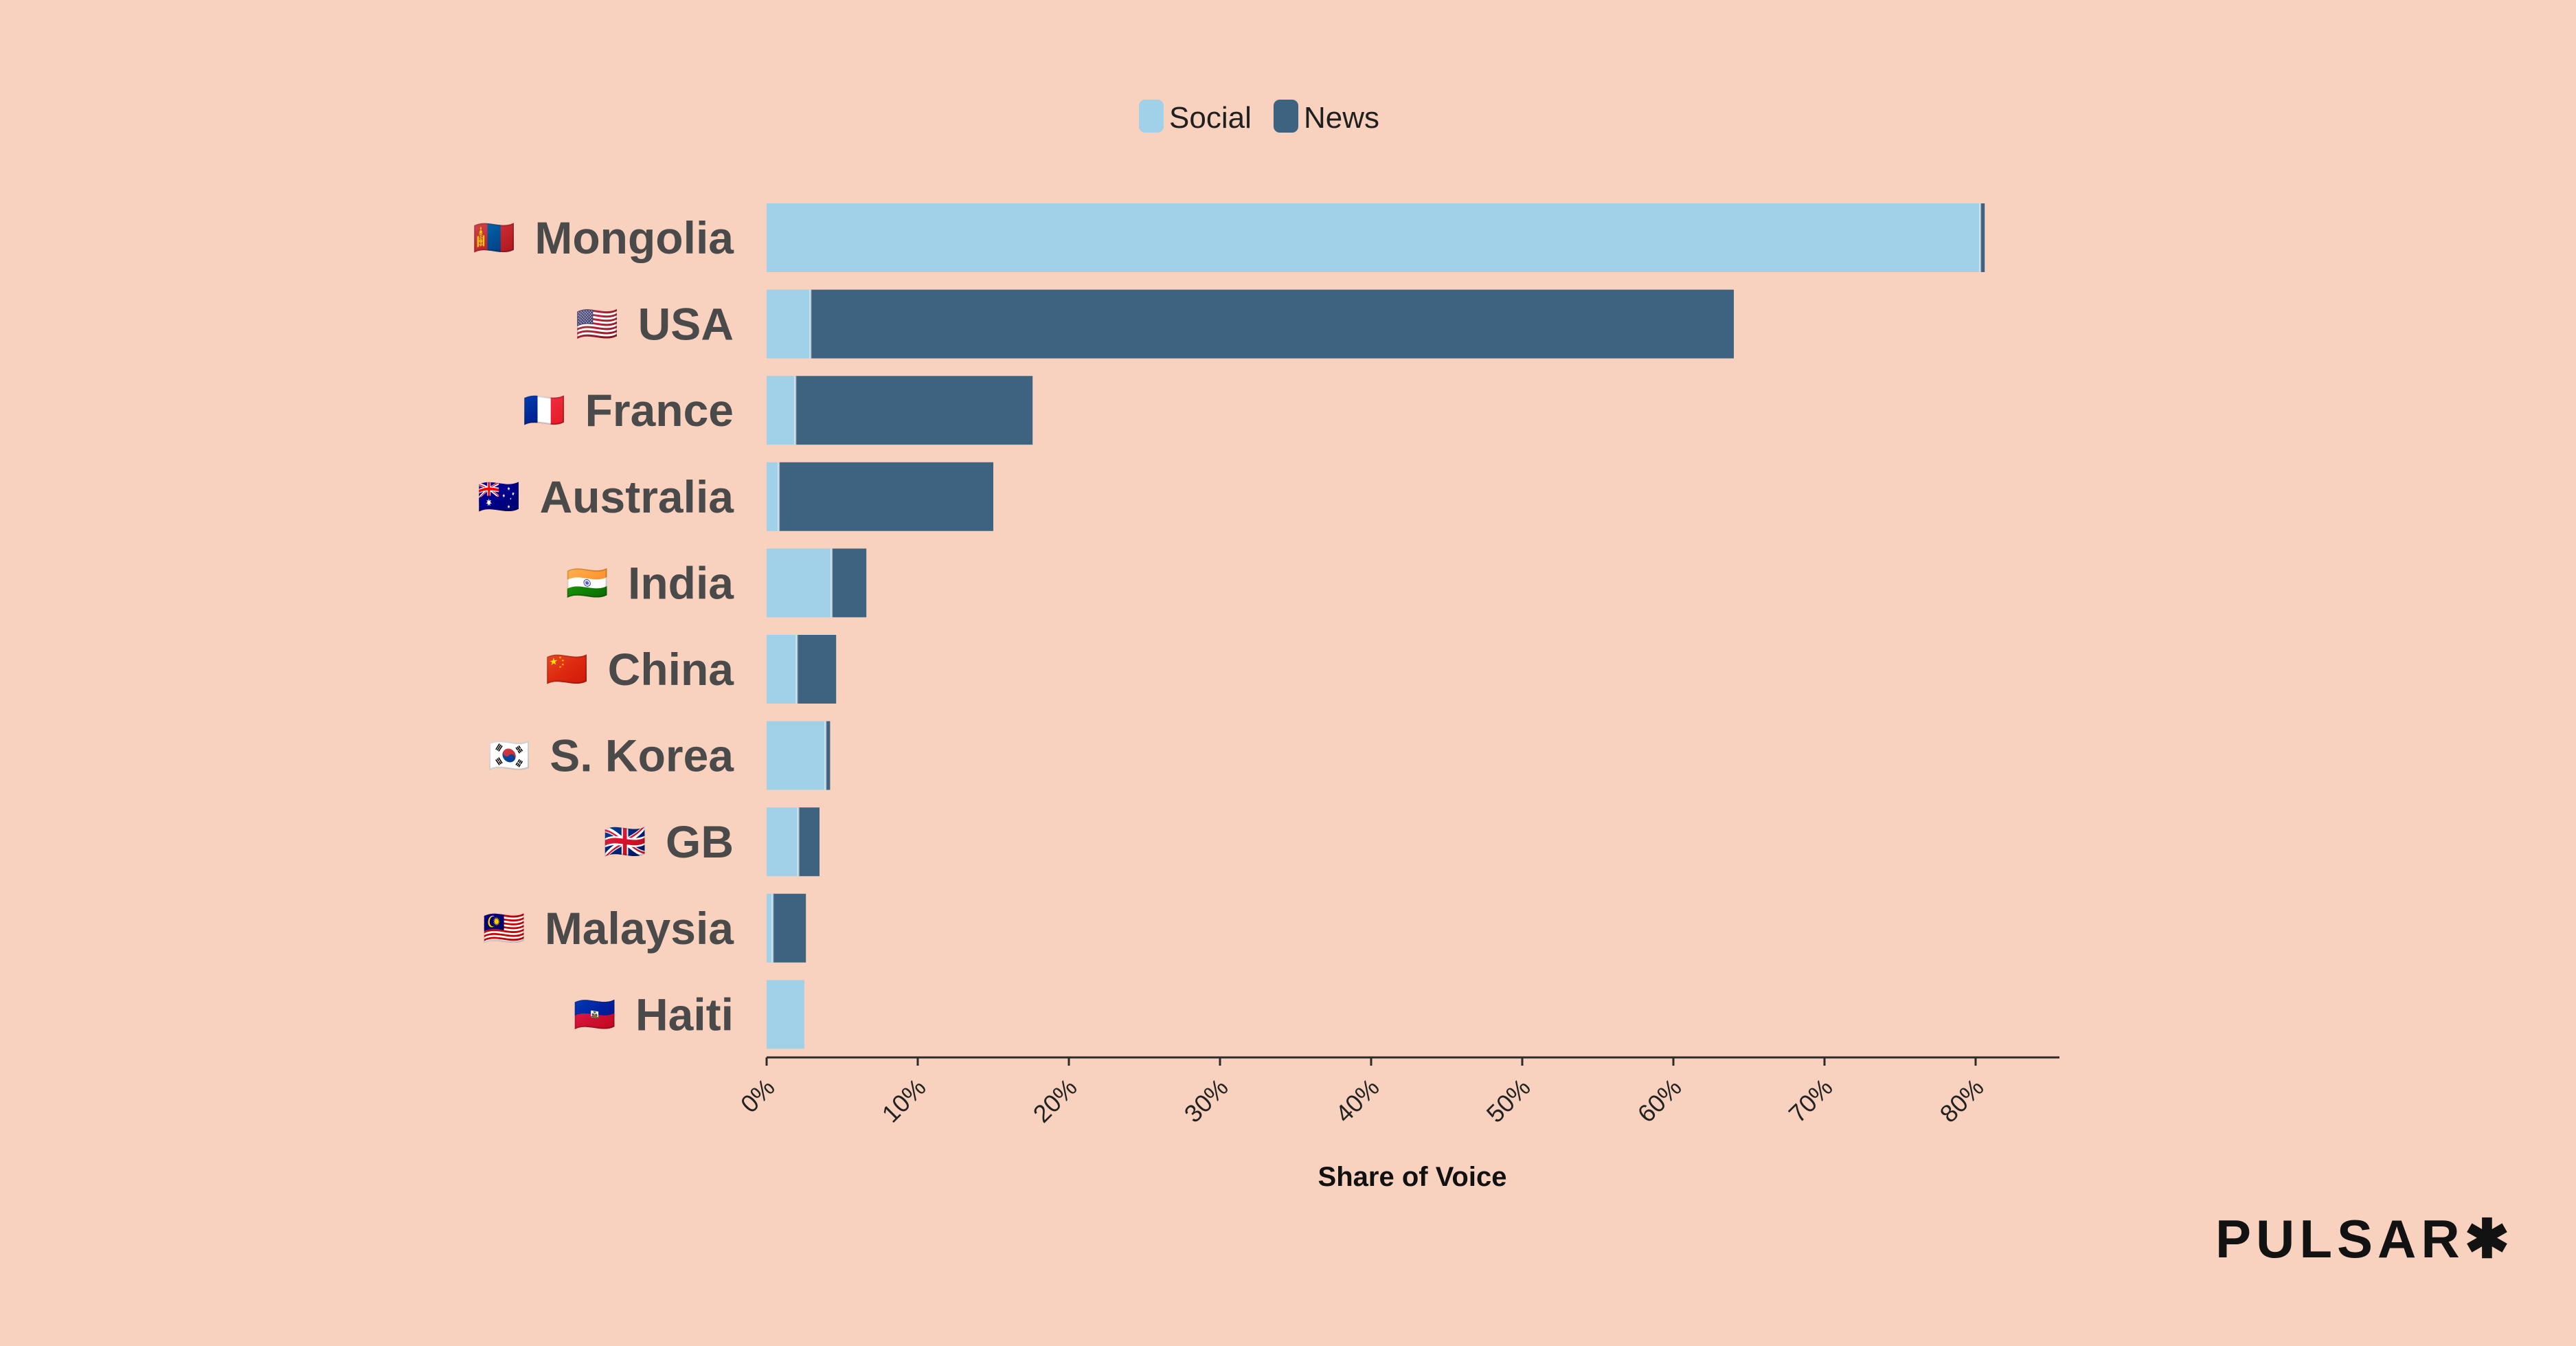  Describe the element at coordinates (684, 1014) in the screenshot. I see `country-label-haiti: Haiti` at that location.